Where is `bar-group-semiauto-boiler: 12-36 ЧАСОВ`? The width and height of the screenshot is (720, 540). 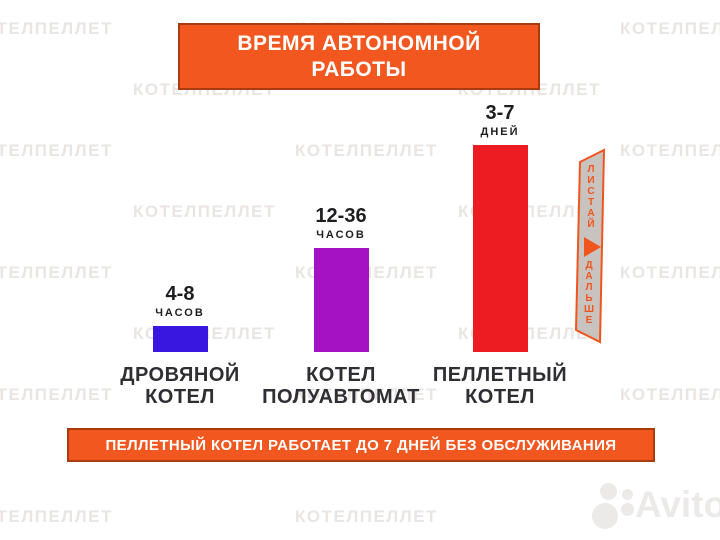
bar-group-semiauto-boiler: 12-36 ЧАСОВ is located at coordinates (341, 279).